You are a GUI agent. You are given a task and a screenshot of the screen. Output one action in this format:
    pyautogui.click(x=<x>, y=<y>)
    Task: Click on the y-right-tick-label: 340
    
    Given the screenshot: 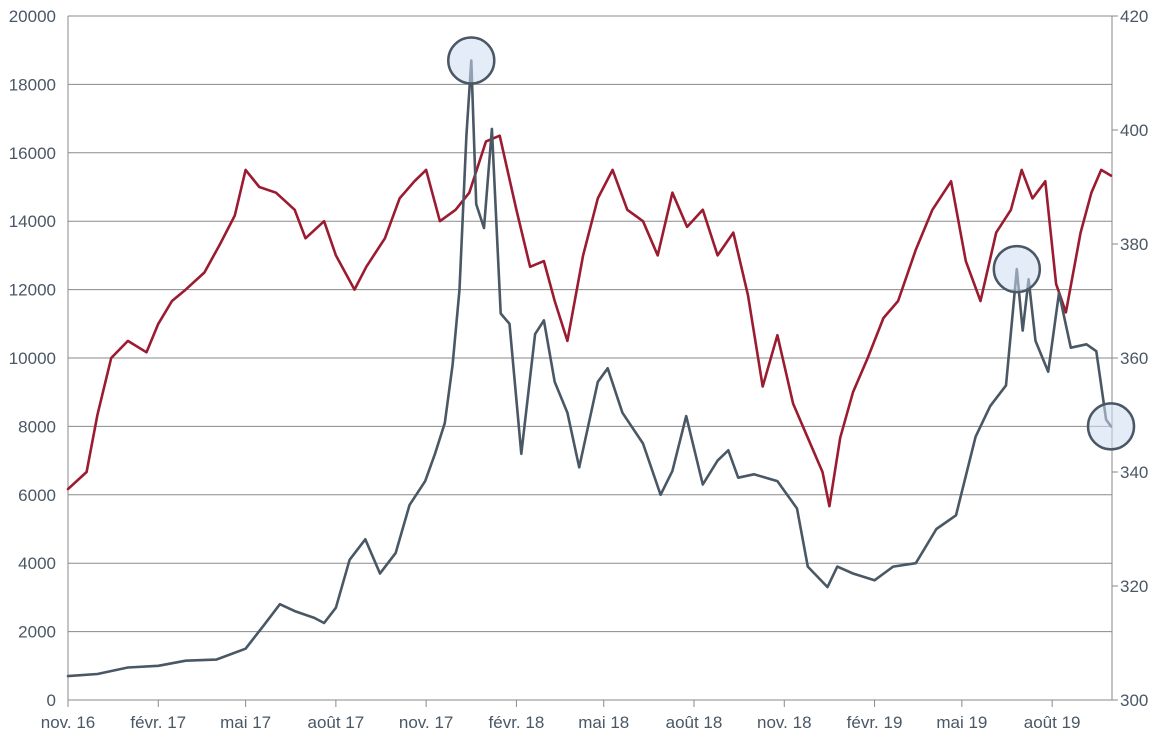 What is the action you would take?
    pyautogui.click(x=1134, y=472)
    